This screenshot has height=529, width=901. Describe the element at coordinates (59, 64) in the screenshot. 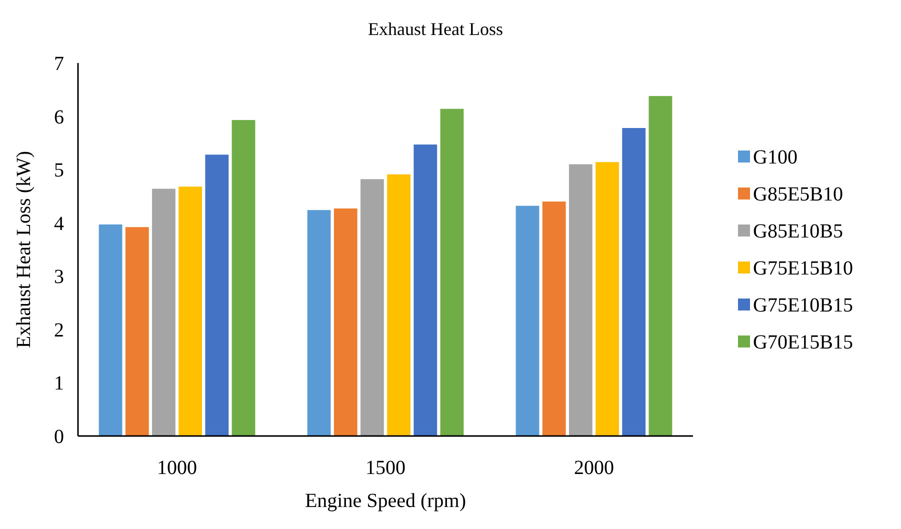

I see `y-tick-label: 7` at that location.